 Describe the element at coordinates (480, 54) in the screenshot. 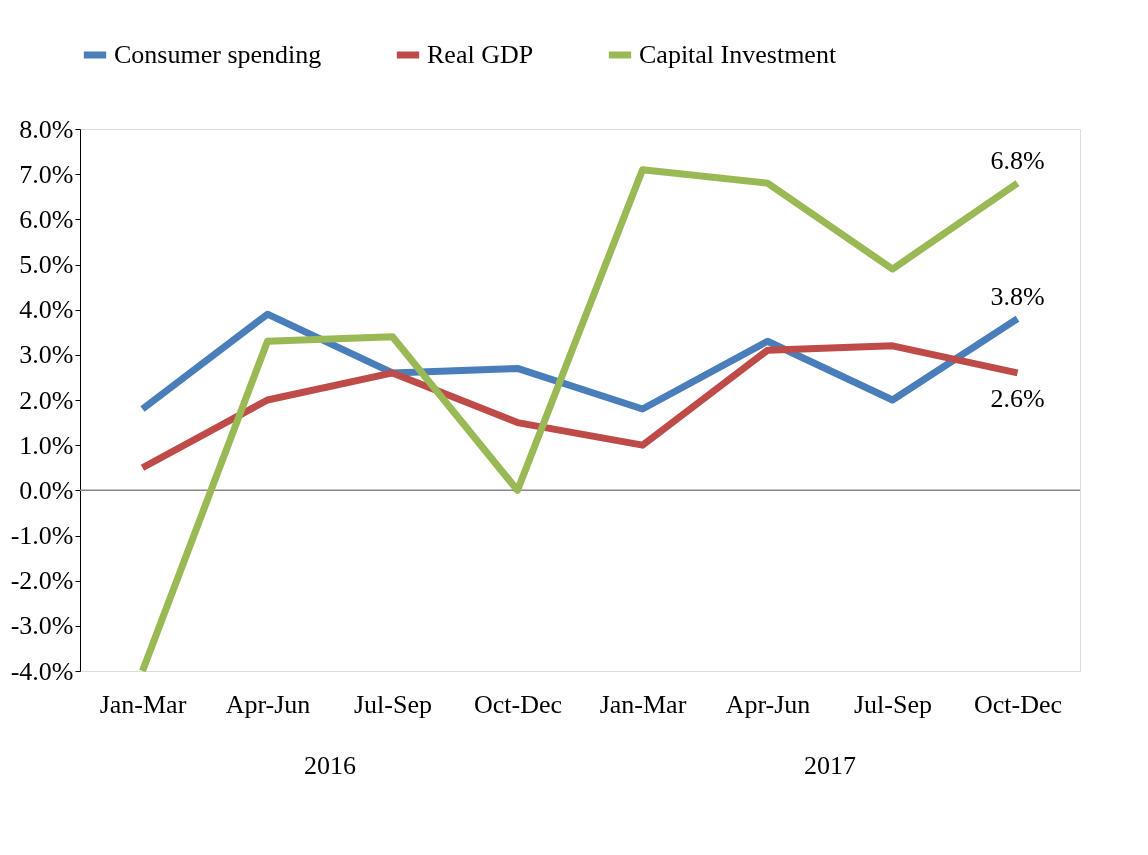

I see `legend-label: Real GDP` at that location.